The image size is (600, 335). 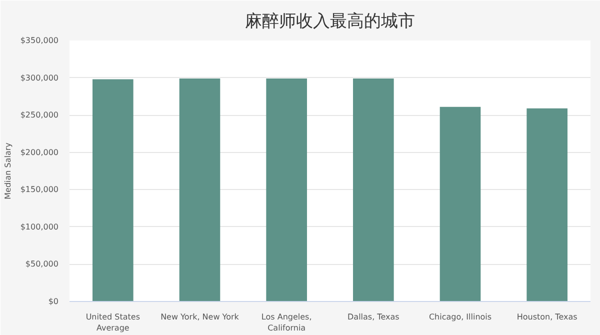 I want to click on category-label: United States, so click(x=113, y=317).